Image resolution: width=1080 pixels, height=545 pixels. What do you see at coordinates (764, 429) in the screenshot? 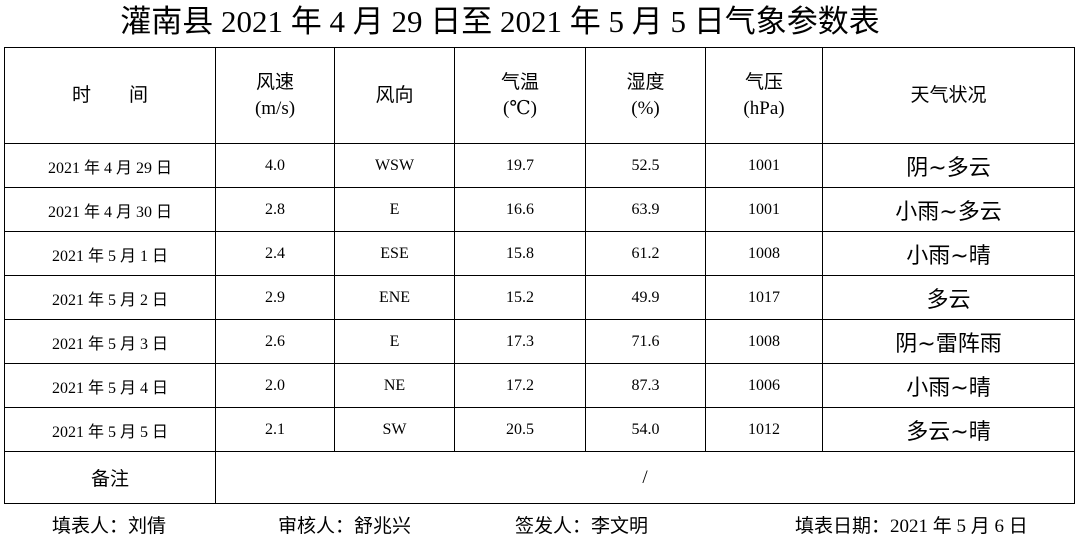
I see `cell: 1012` at bounding box center [764, 429].